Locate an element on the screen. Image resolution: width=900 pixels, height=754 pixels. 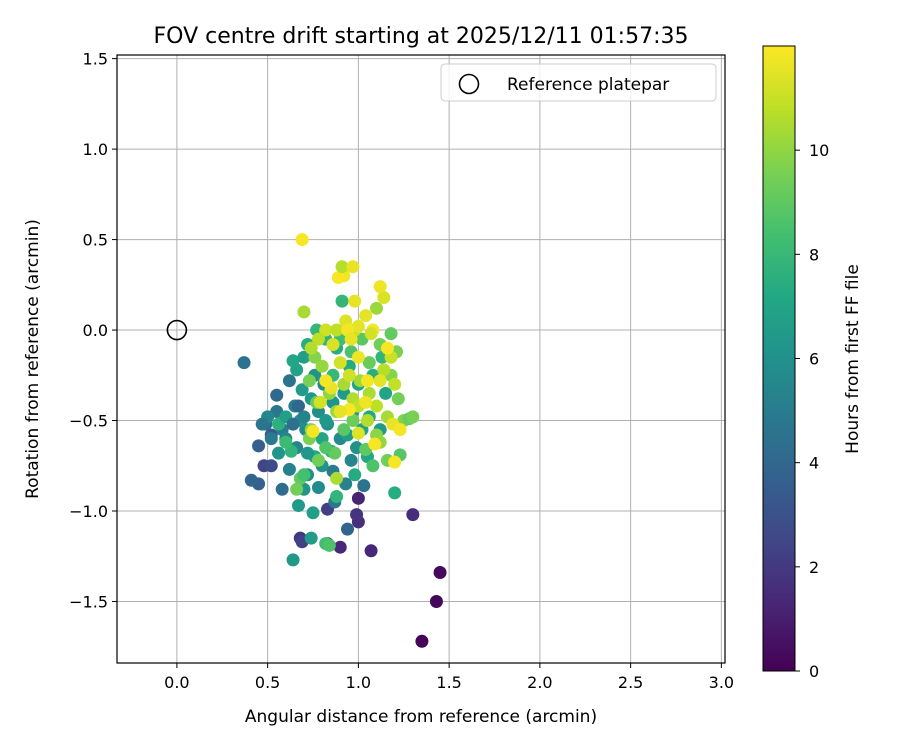
x-axis-label: Angular distance from reference (arcmin) is located at coordinates (421, 717).